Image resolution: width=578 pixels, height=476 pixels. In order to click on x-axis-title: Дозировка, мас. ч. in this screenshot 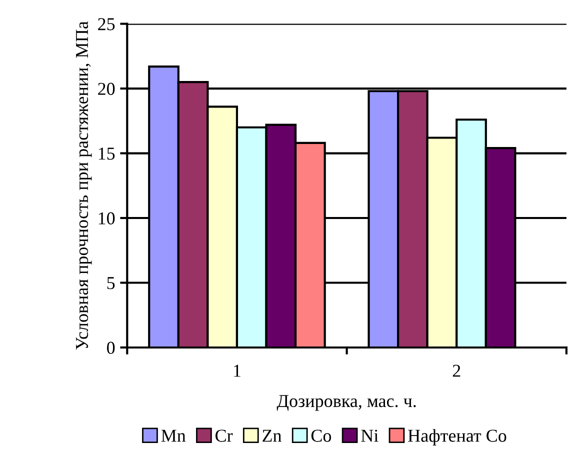, I will do `click(346, 403)`.